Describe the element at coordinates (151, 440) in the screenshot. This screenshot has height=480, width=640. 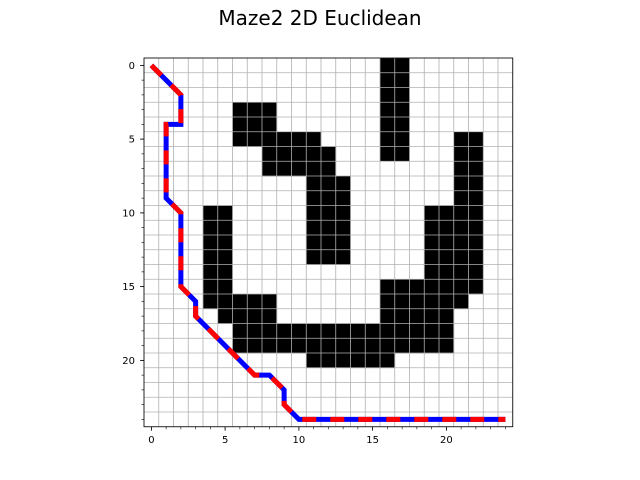
I see `x-tick-label: 0` at that location.